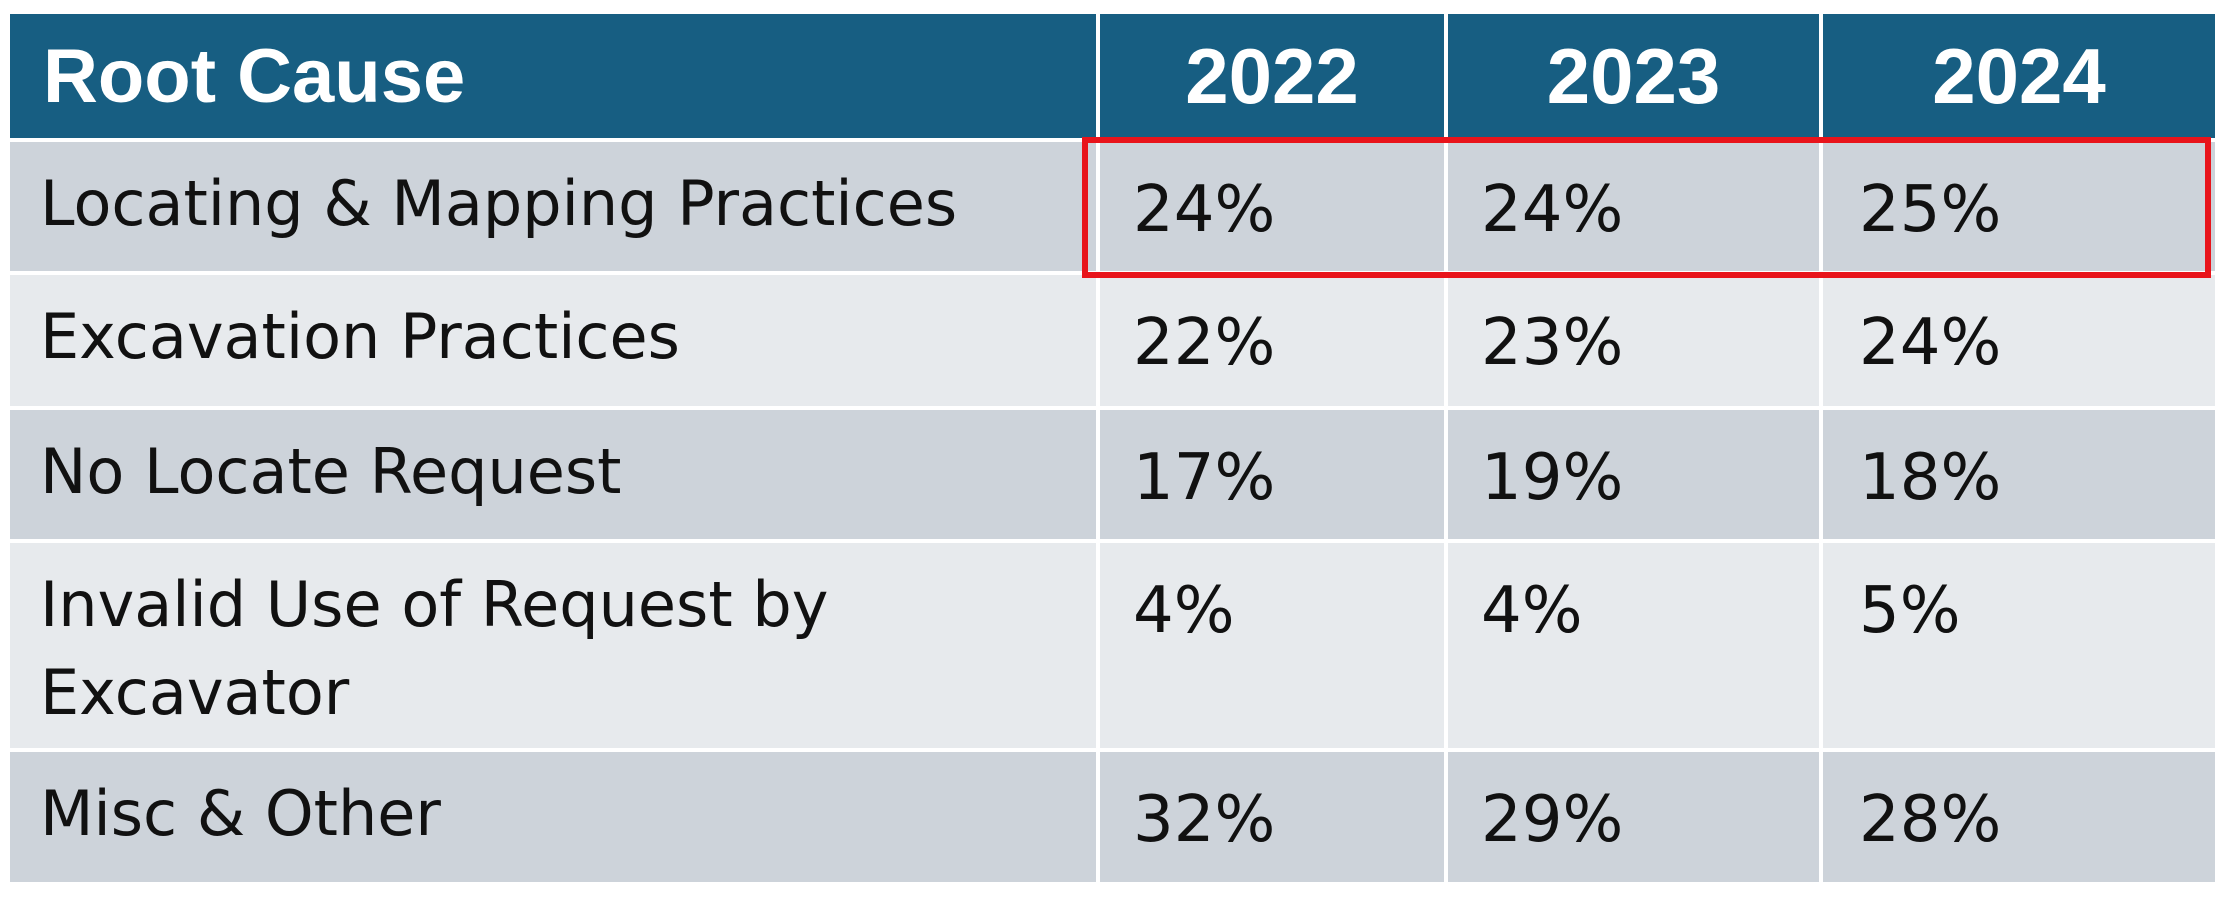  What do you see at coordinates (553, 645) in the screenshot?
I see `root-cause-cell: Invalid Use of Request by Excavator` at bounding box center [553, 645].